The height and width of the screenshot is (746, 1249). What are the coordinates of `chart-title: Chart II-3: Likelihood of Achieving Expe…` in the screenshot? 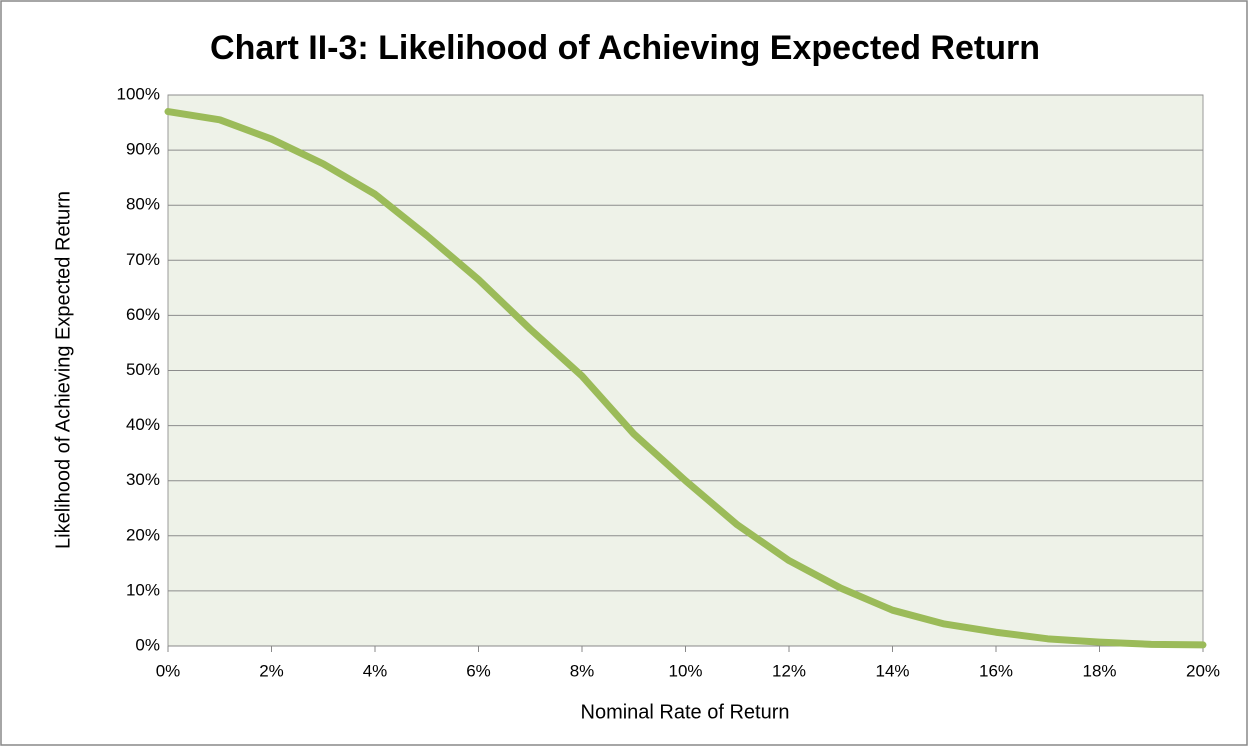 It's located at (625, 48).